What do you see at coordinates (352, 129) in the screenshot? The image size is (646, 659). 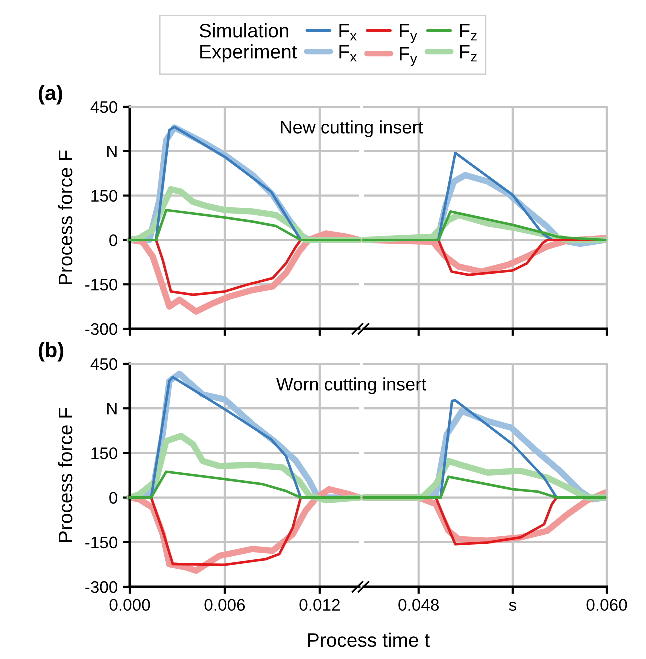 I see `annotation: New cutting insert` at bounding box center [352, 129].